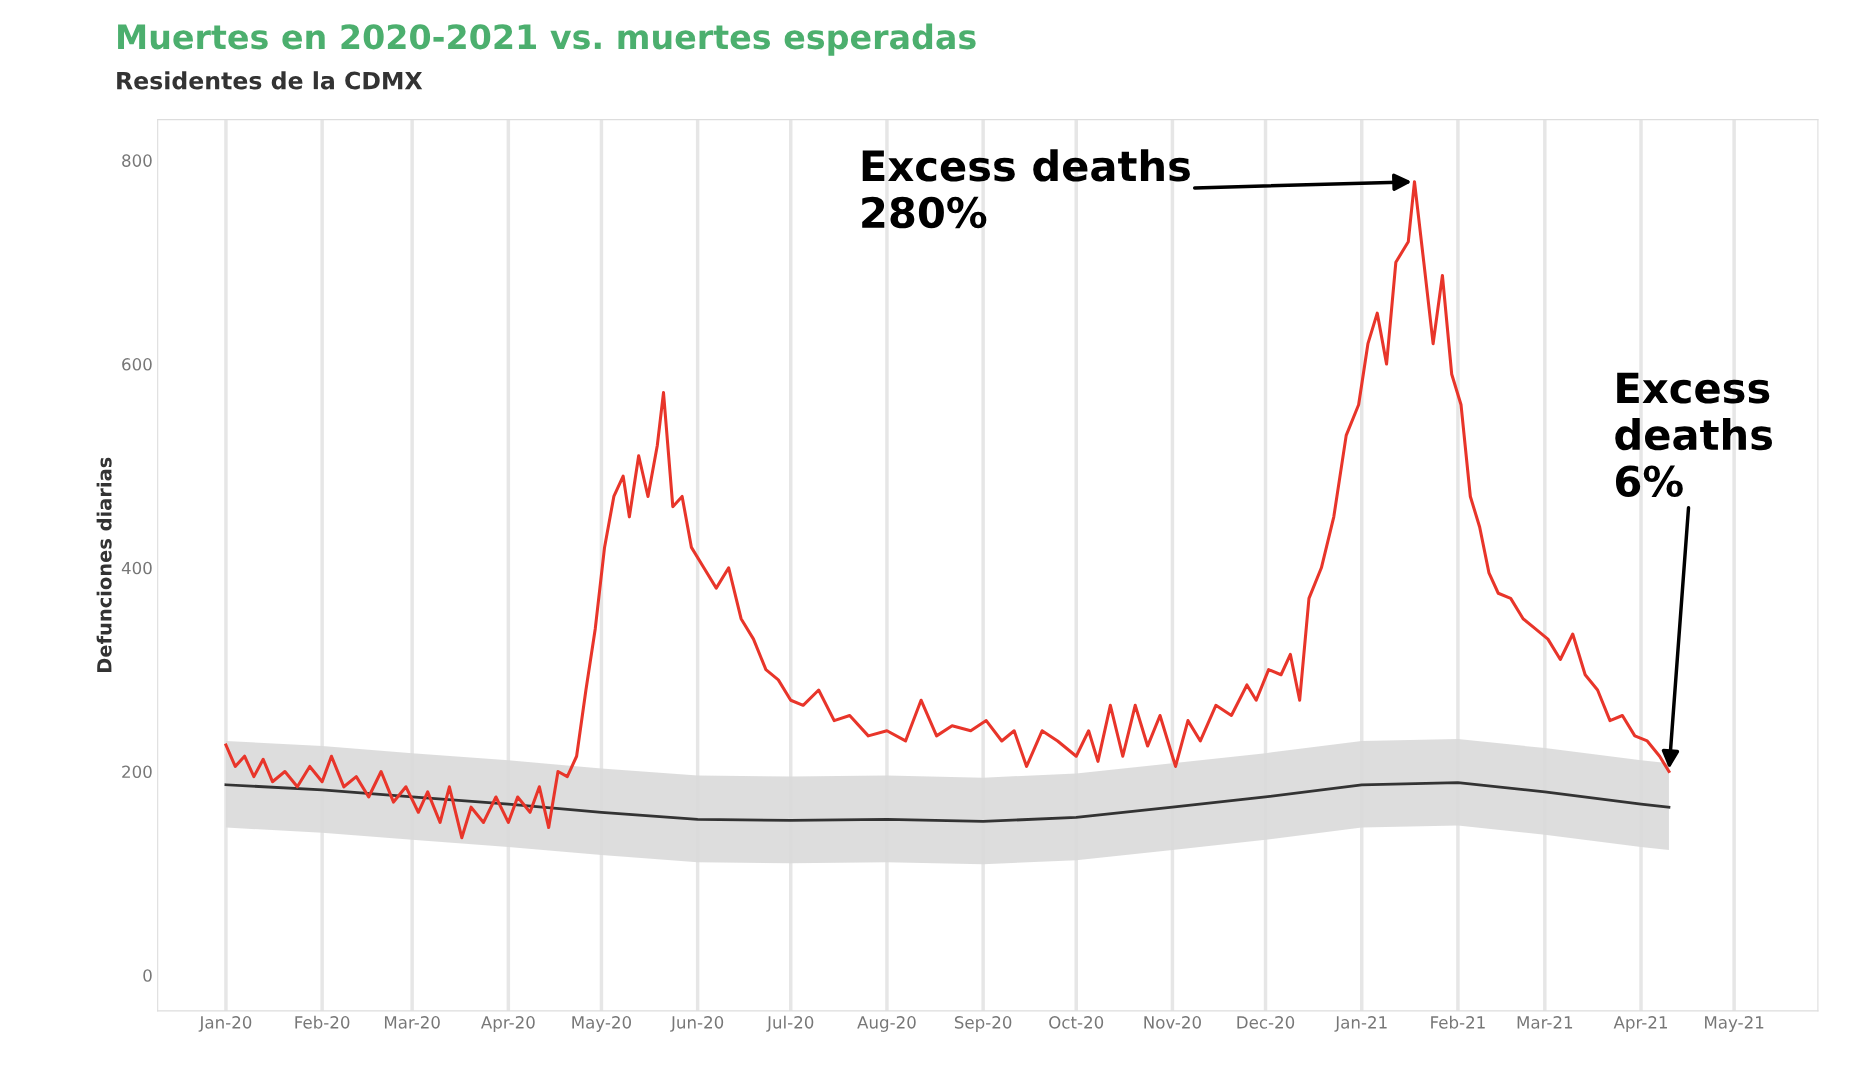 Image resolution: width=1855 pixels, height=1087 pixels. Describe the element at coordinates (147, 975) in the screenshot. I see `y-tick-label: 0` at that location.